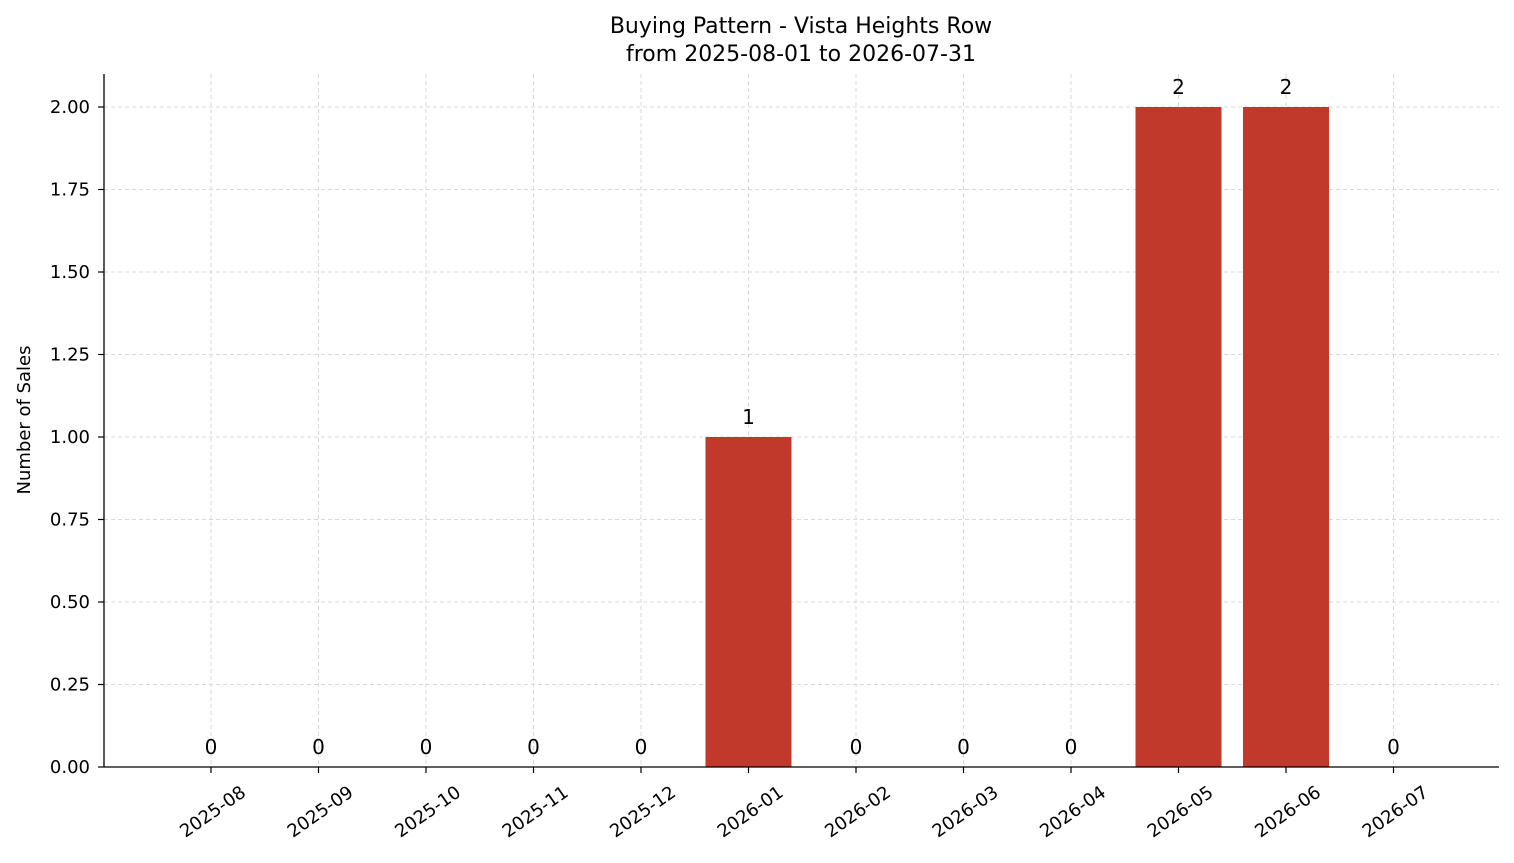 Image resolution: width=1514 pixels, height=863 pixels. What do you see at coordinates (428, 812) in the screenshot?
I see `x-tick-label: 2025-10` at bounding box center [428, 812].